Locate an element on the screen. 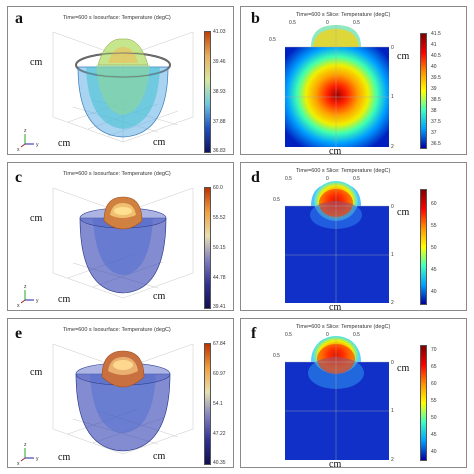  axis-mid-f-0: 0.5 is located at coordinates (276, 356).